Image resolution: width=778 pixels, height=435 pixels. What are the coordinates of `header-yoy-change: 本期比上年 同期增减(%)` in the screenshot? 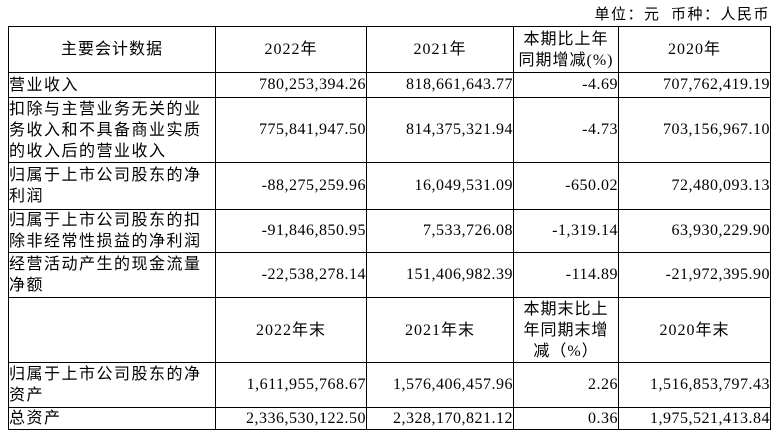 It's located at (566, 49).